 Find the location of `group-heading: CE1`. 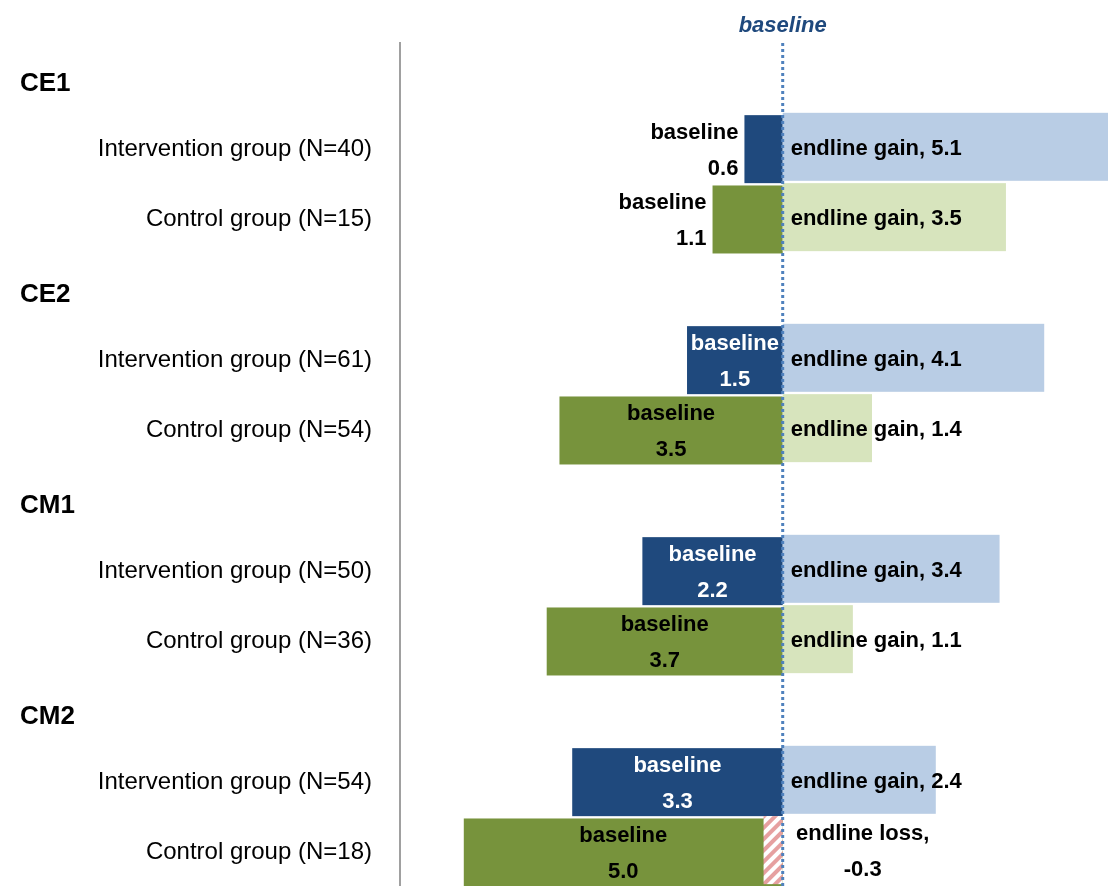

group-heading: CE1 is located at coordinates (45, 82).